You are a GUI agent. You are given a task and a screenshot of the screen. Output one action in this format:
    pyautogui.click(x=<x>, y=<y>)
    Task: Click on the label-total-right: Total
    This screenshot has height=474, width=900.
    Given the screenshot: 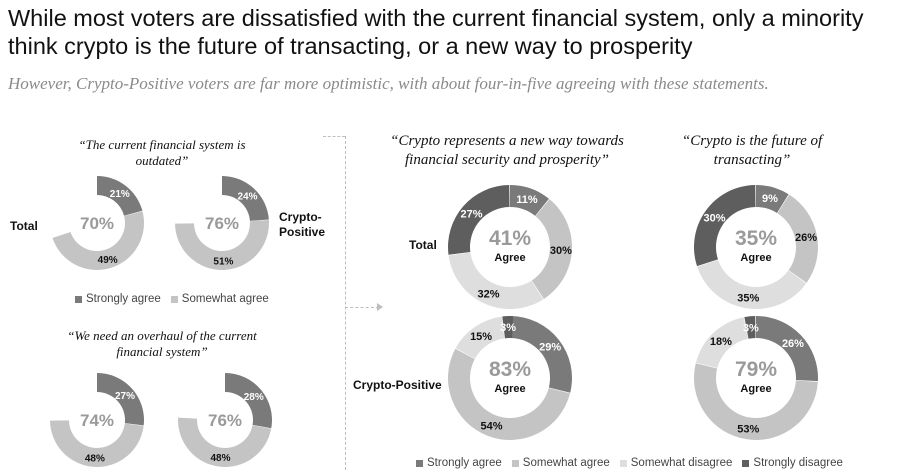 What is the action you would take?
    pyautogui.click(x=423, y=245)
    